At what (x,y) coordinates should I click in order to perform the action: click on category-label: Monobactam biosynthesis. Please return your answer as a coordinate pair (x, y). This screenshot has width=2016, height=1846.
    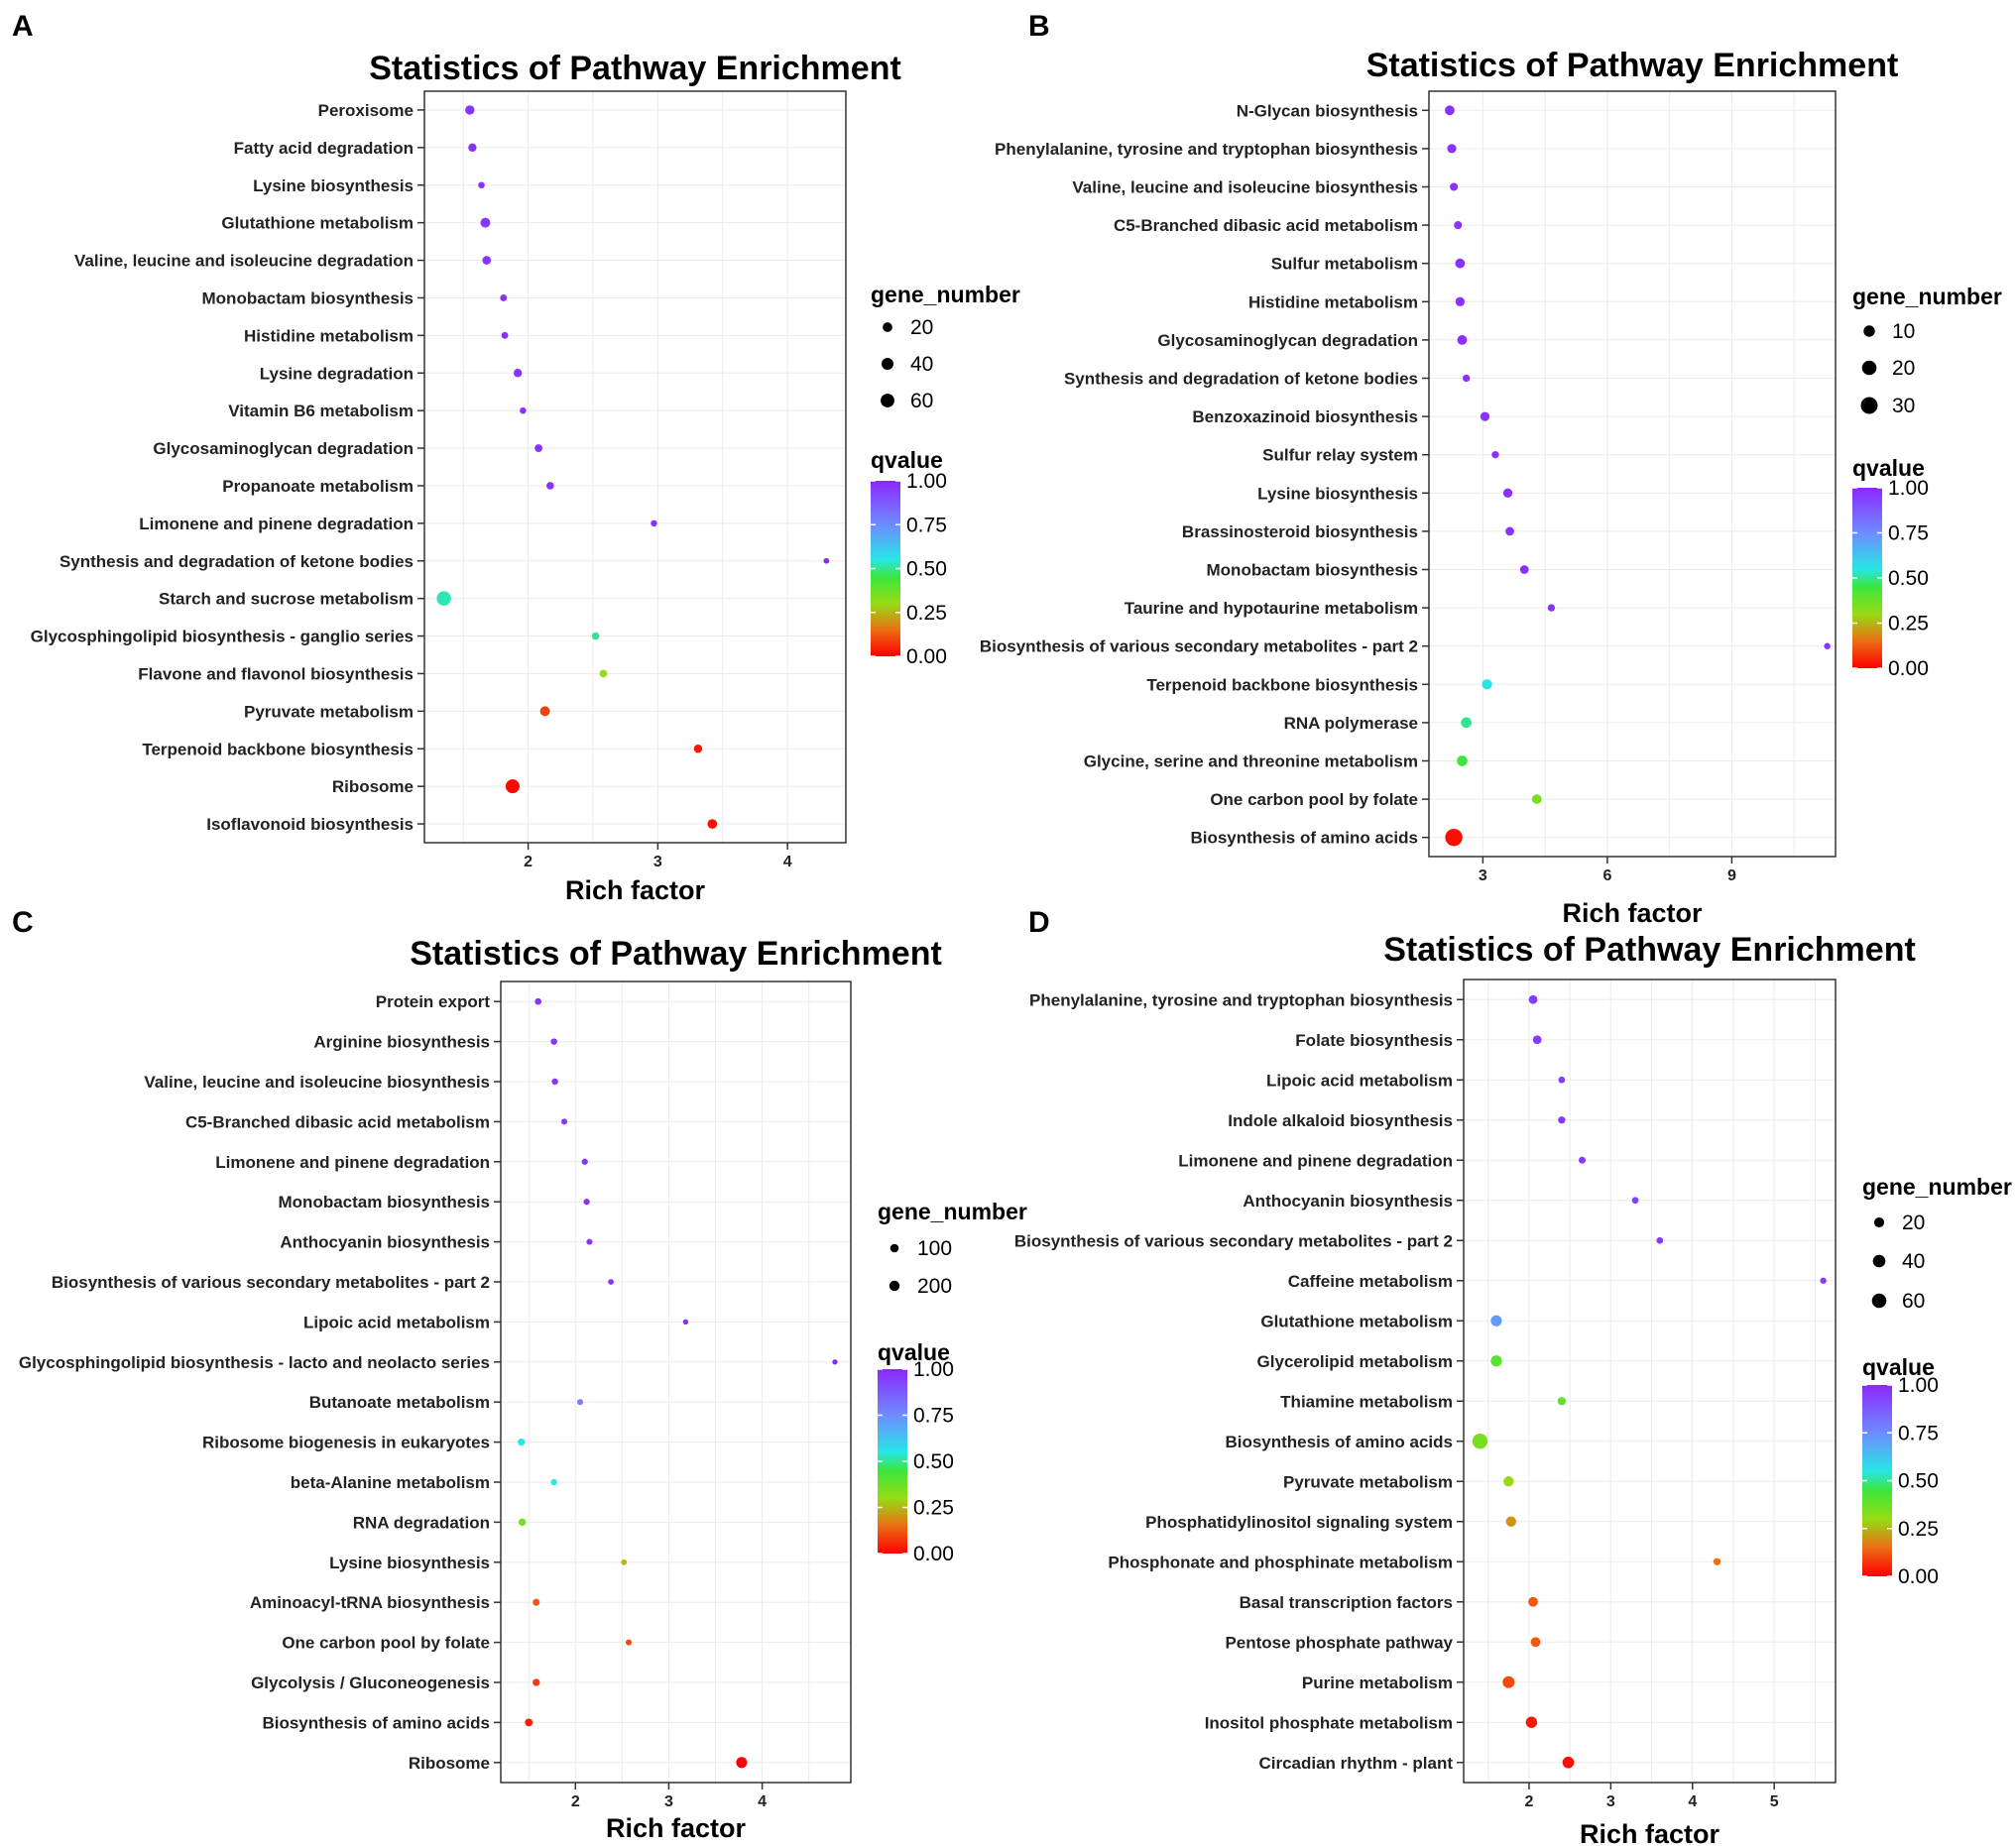
    Looking at the image, I should click on (308, 297).